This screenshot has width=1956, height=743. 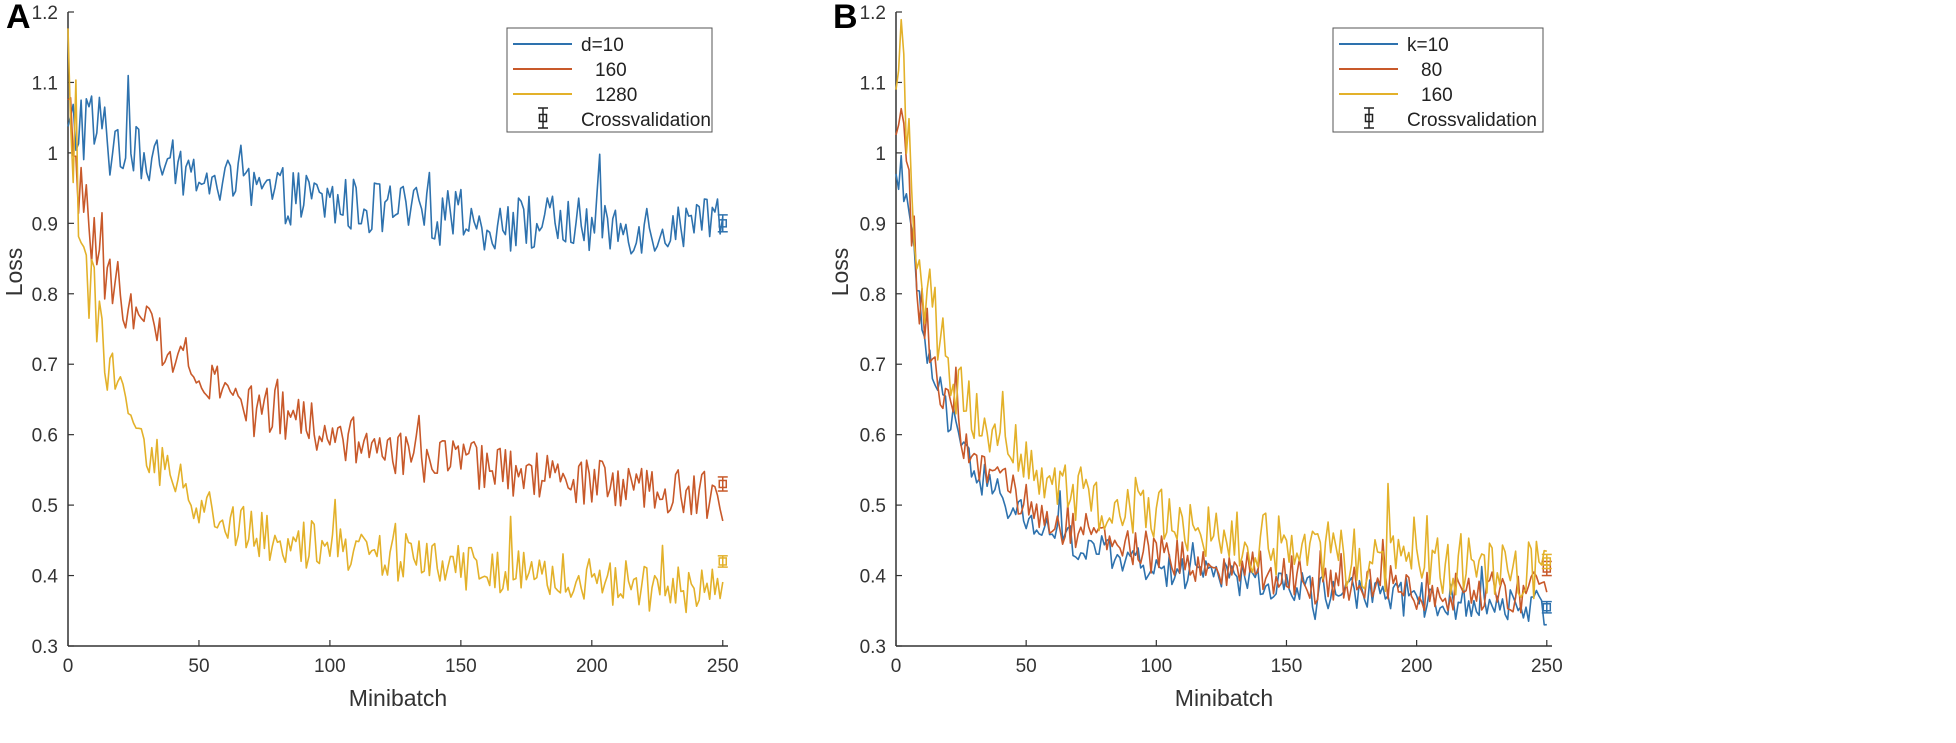 I want to click on legend-crossvalidation-marker, so click(x=543, y=118).